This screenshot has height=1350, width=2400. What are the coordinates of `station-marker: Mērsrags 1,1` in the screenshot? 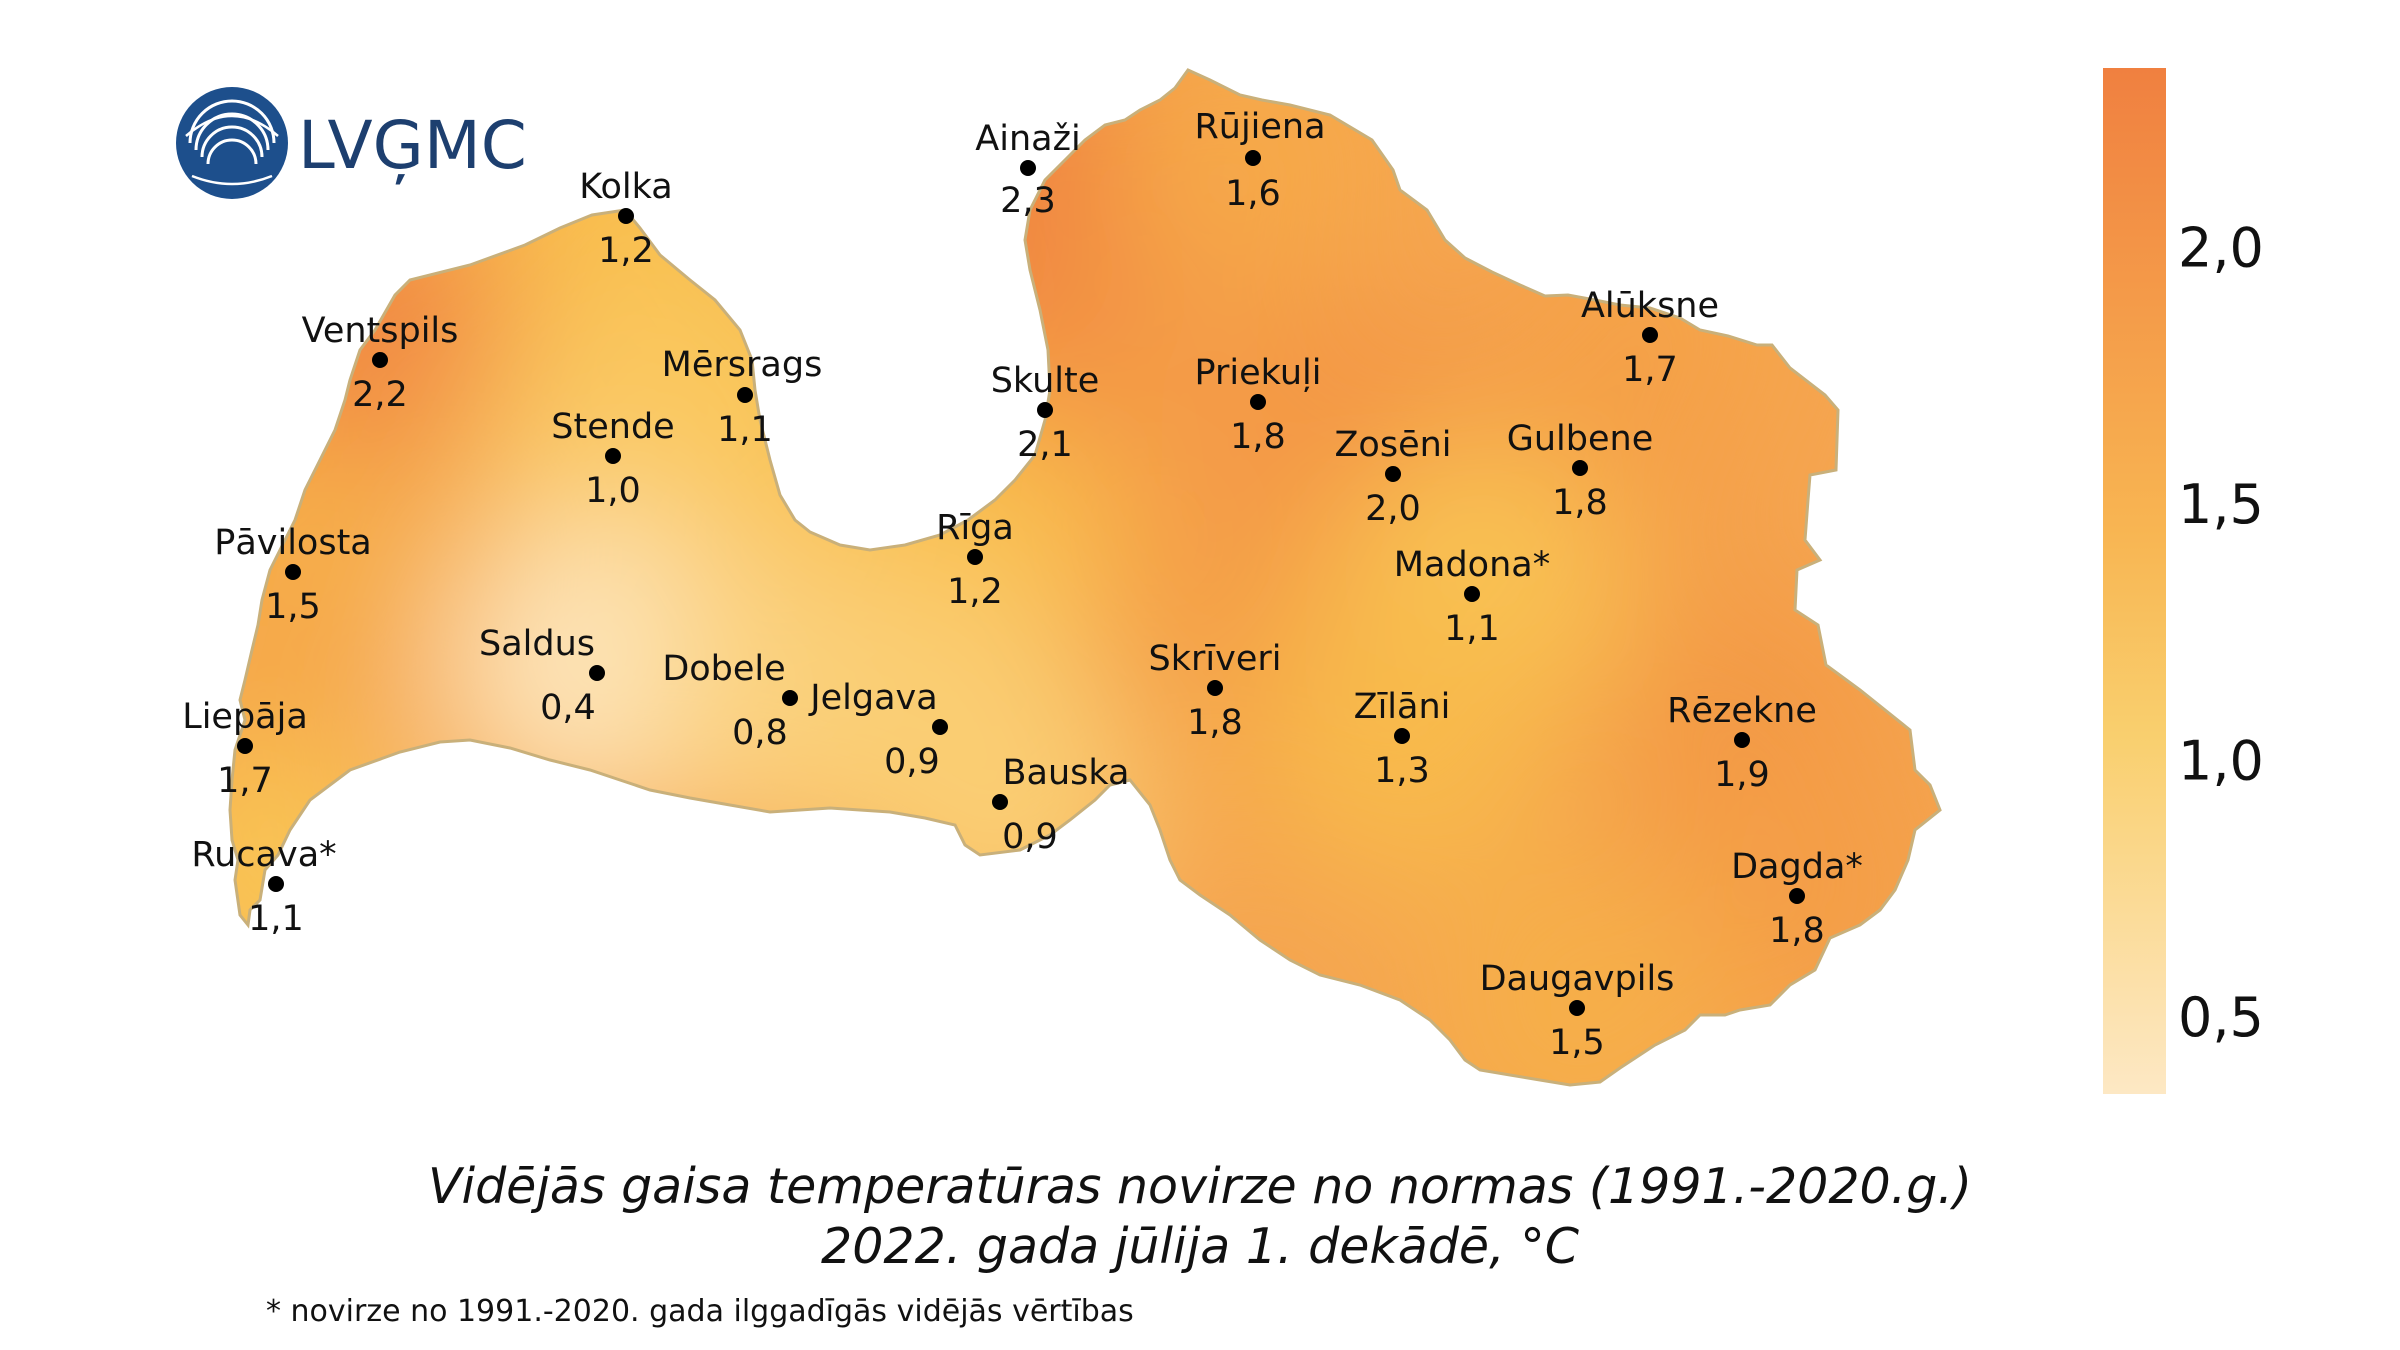 It's located at (742, 397).